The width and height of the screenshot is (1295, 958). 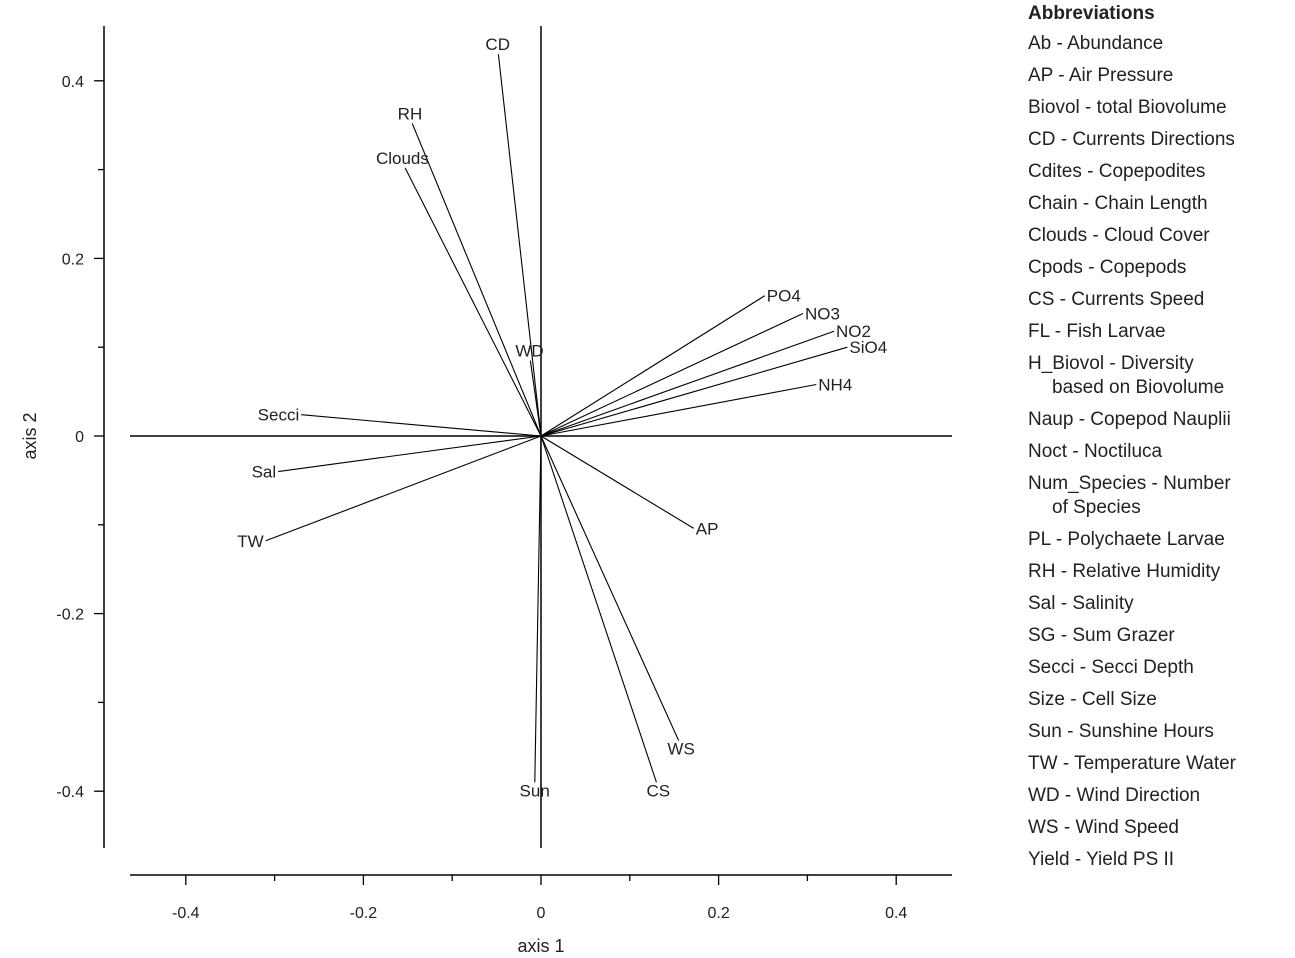 I want to click on vector-no3, so click(x=672, y=374).